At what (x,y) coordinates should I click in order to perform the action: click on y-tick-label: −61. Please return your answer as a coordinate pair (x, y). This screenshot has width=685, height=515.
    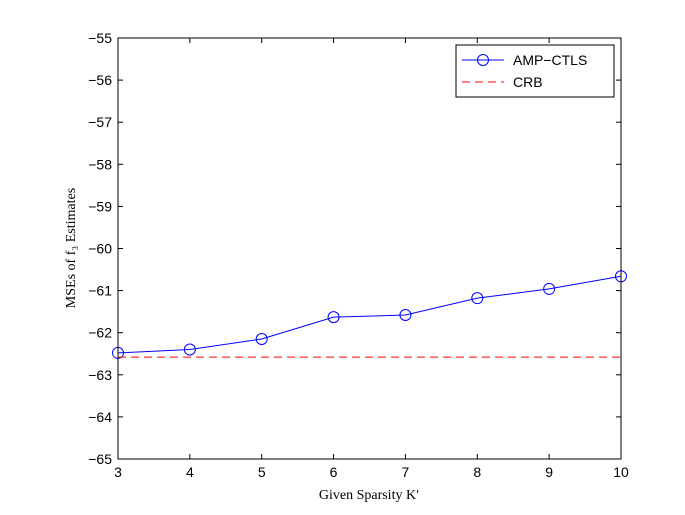
    Looking at the image, I should click on (100, 291).